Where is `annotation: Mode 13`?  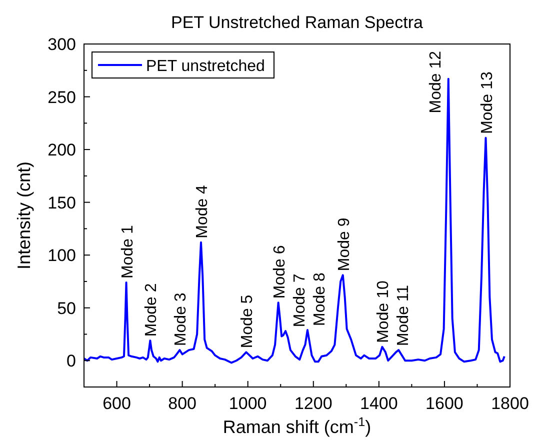 annotation: Mode 13 is located at coordinates (487, 103).